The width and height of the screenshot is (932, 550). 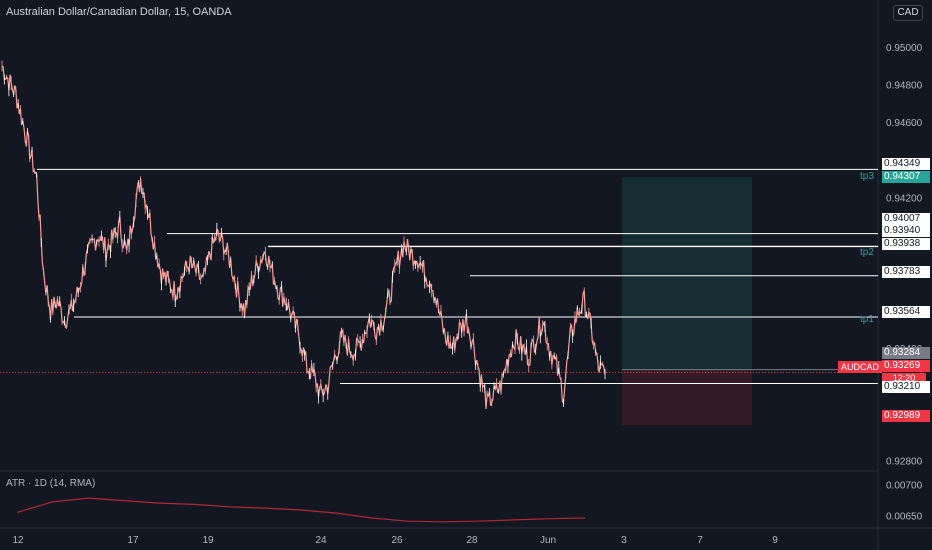 I want to click on currency-button: CAD, so click(x=908, y=13).